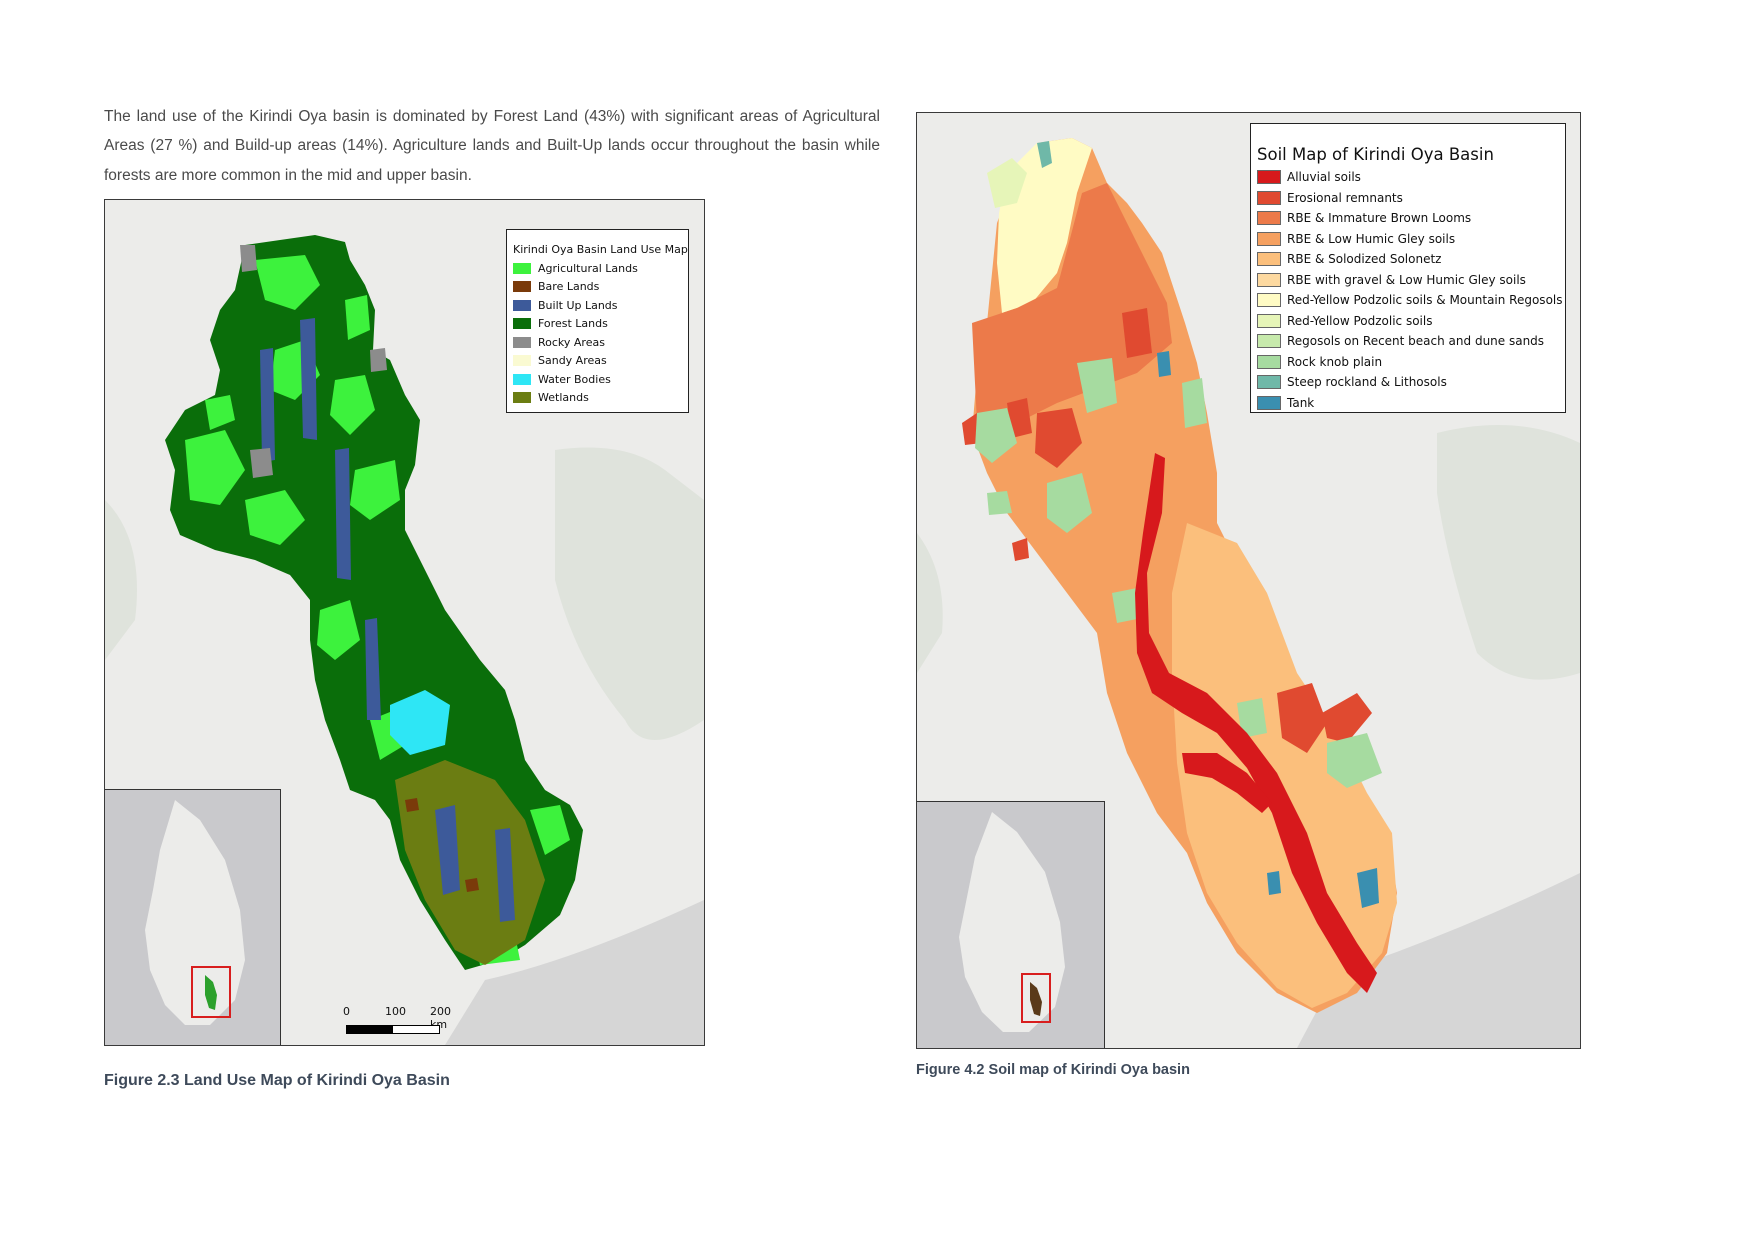 The height and width of the screenshot is (1241, 1755). What do you see at coordinates (573, 324) in the screenshot?
I see `legend-label: Forest Lands` at bounding box center [573, 324].